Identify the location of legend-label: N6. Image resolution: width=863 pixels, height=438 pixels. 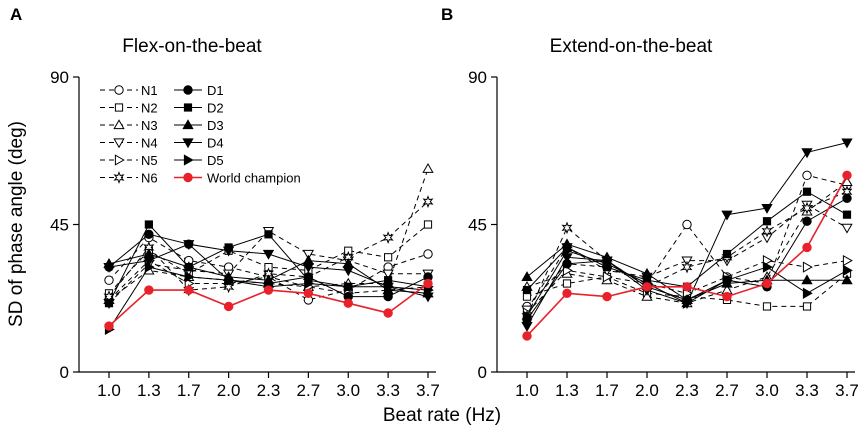
(149, 178).